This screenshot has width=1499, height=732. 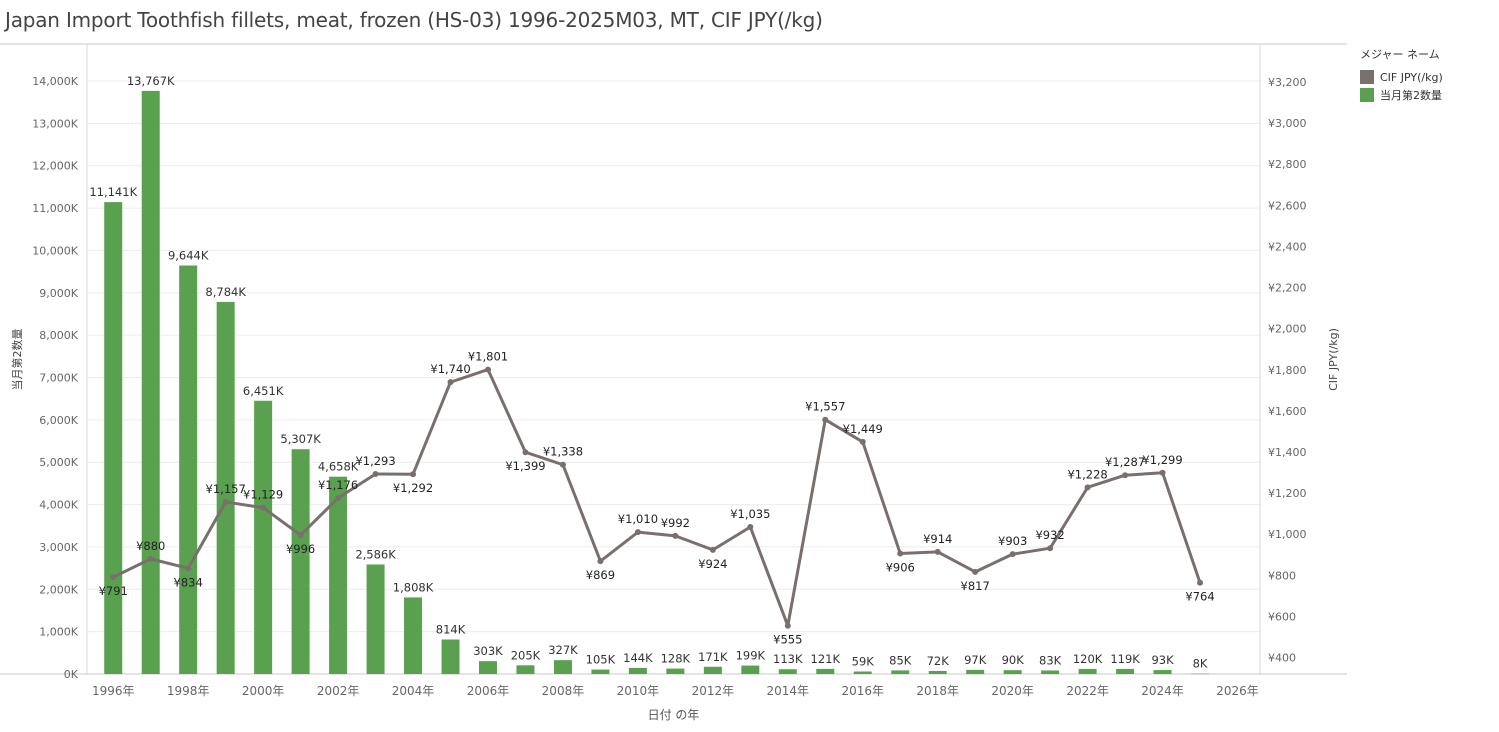 What do you see at coordinates (1287, 534) in the screenshot?
I see `y-right-tick-label: ¥1,000` at bounding box center [1287, 534].